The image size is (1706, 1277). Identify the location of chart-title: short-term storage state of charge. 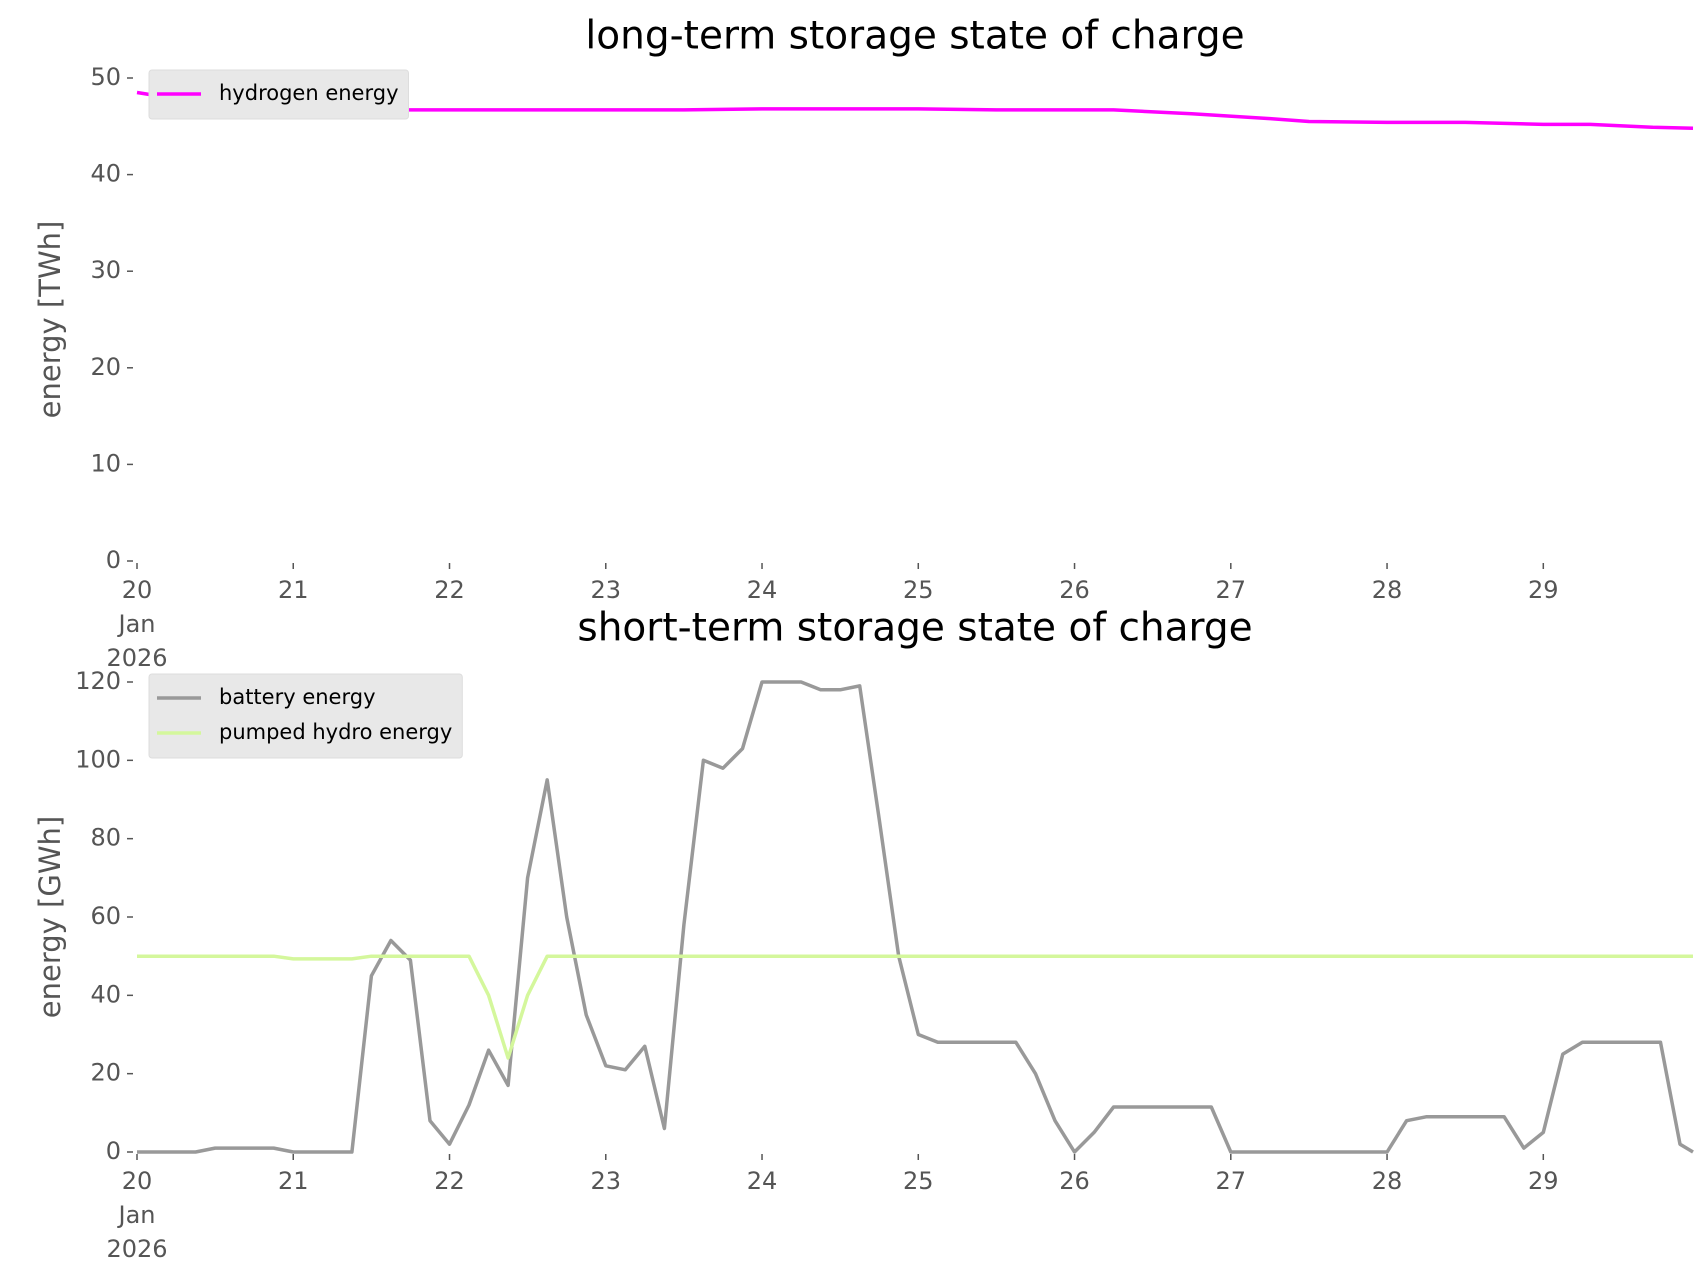
(914, 628).